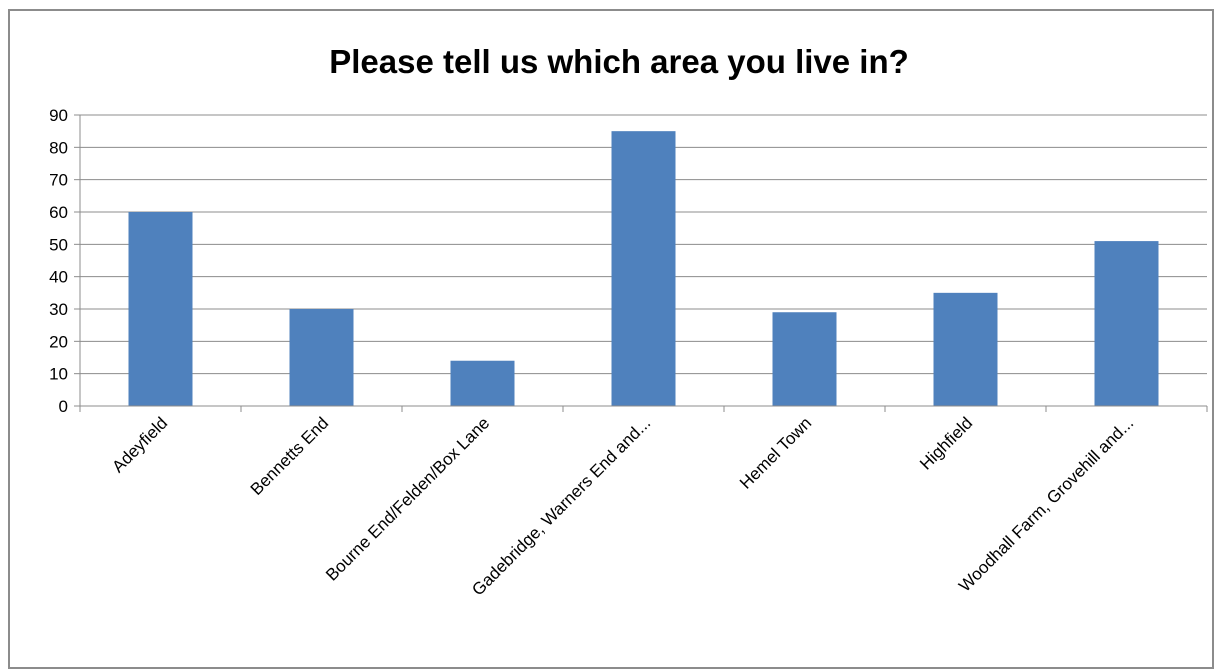 The height and width of the screenshot is (669, 1225). Describe the element at coordinates (407, 498) in the screenshot. I see `x-category-label: Bourne End/Felden/Box Lane` at that location.